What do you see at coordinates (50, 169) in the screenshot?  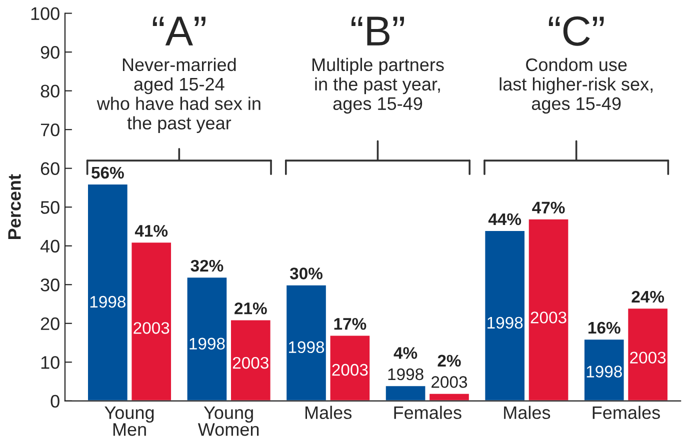 I see `y-tick-label: 60` at bounding box center [50, 169].